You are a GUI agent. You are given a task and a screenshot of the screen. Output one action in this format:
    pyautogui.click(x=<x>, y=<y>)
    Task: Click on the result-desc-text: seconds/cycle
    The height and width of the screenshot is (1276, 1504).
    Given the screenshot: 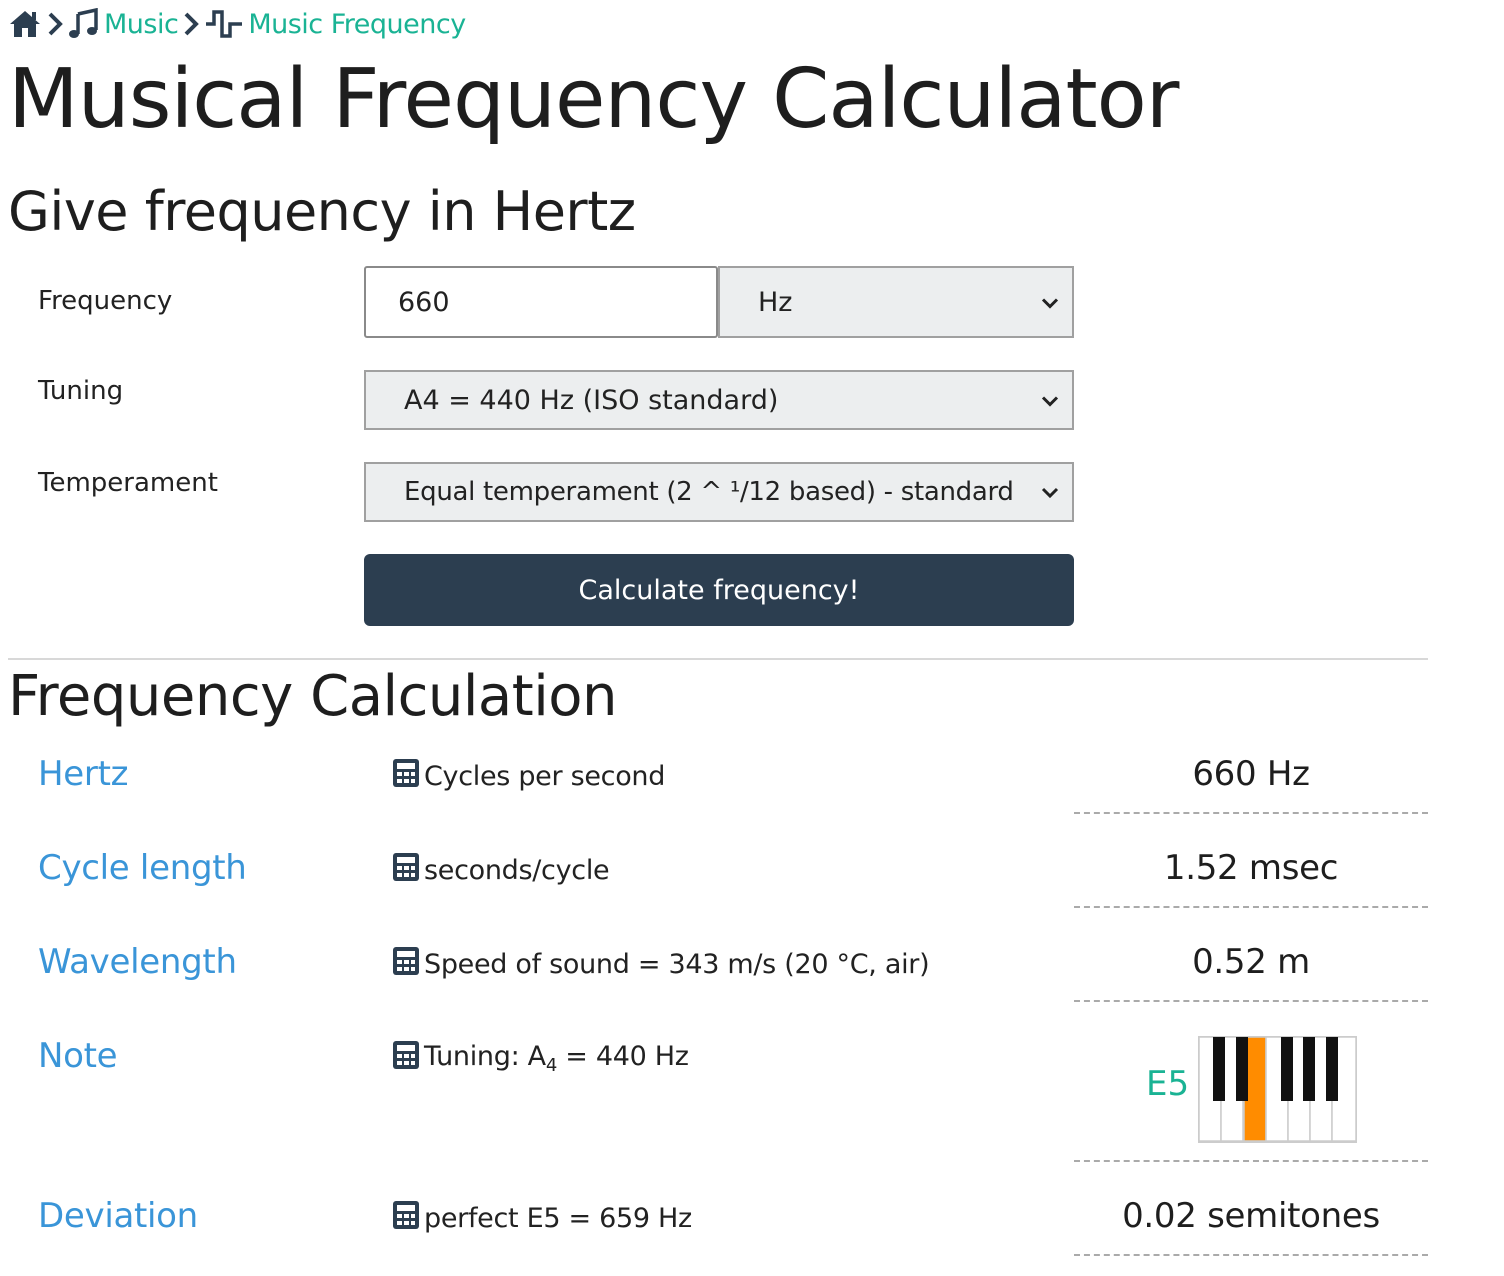 What is the action you would take?
    pyautogui.click(x=517, y=870)
    